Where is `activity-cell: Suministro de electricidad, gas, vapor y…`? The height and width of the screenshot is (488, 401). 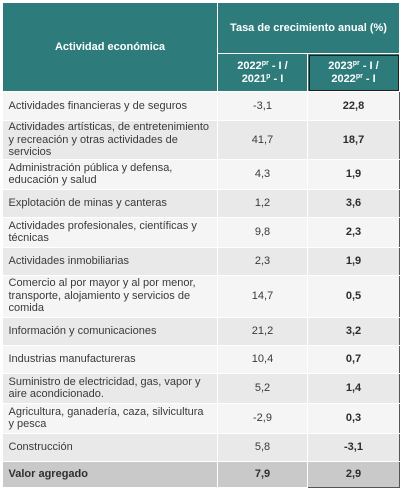
activity-cell: Suministro de electricidad, gas, vapor y… is located at coordinates (110, 388).